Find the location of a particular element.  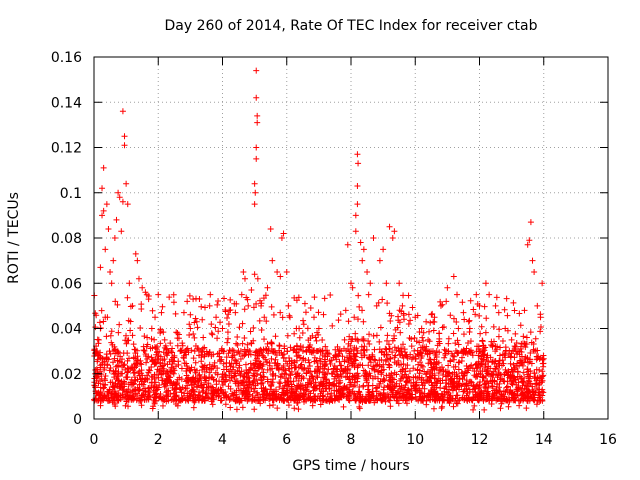

x-tick-label: 16 is located at coordinates (608, 440).